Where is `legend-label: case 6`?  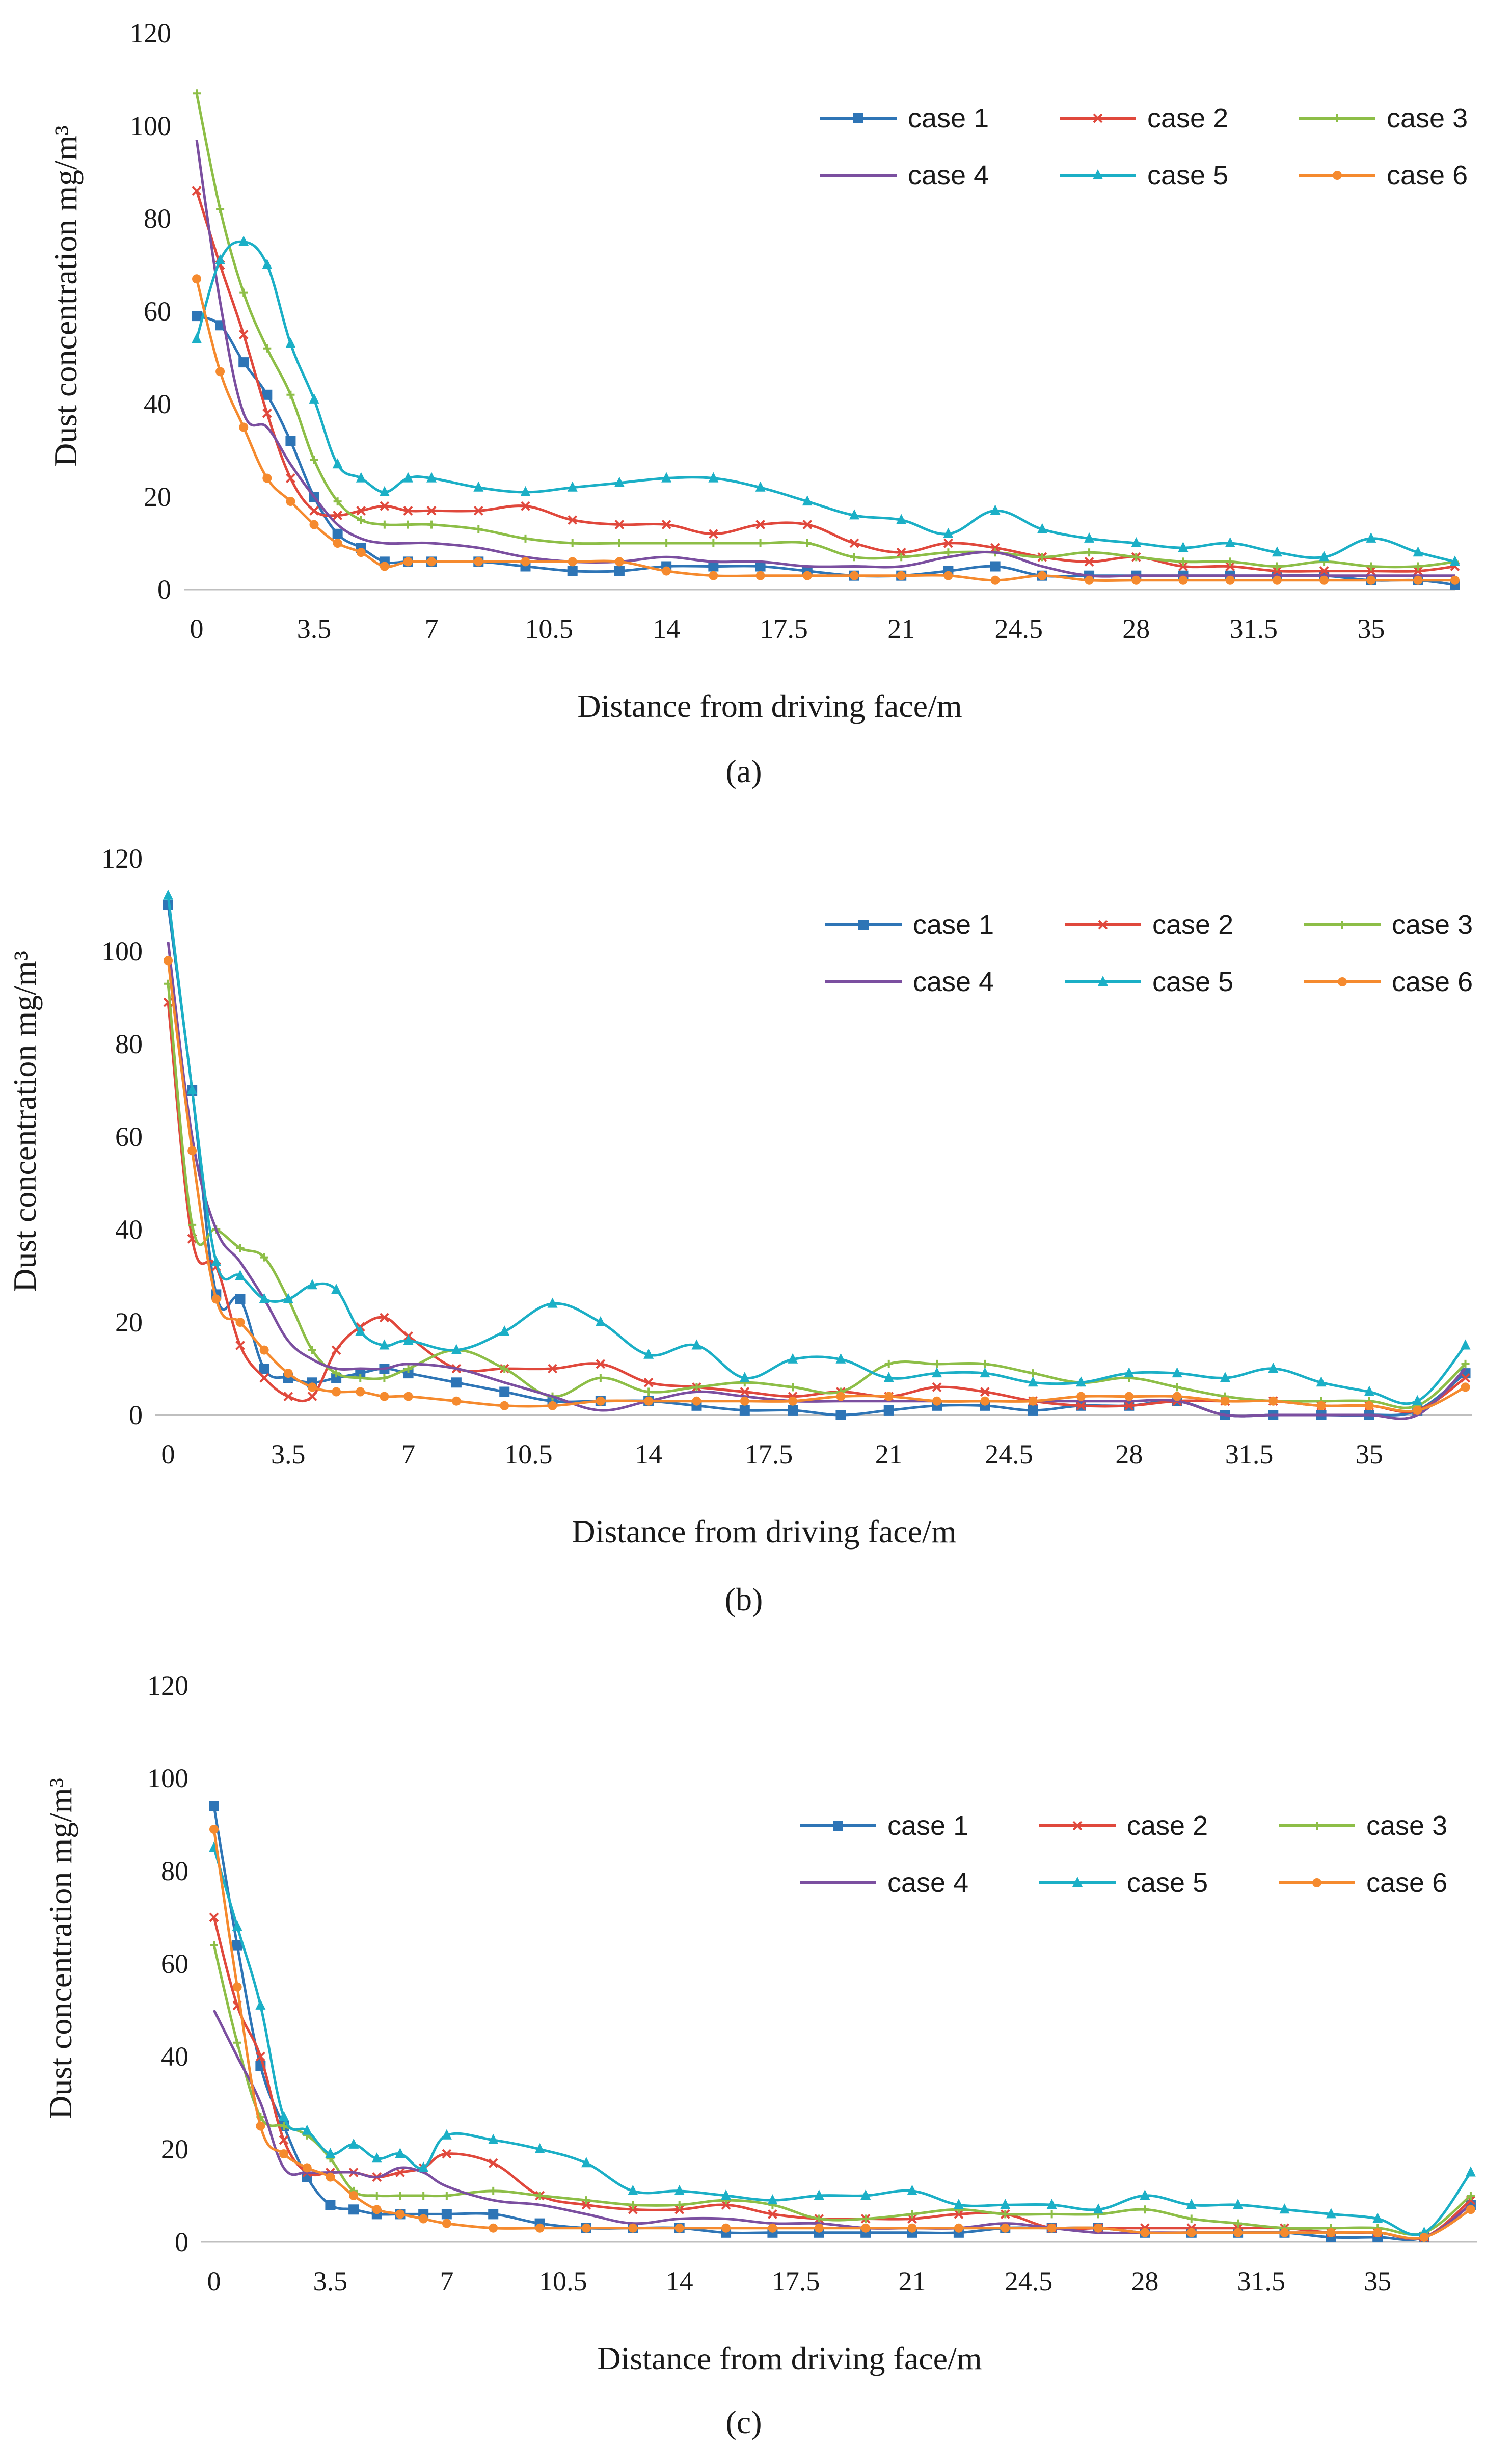 legend-label: case 6 is located at coordinates (1432, 982).